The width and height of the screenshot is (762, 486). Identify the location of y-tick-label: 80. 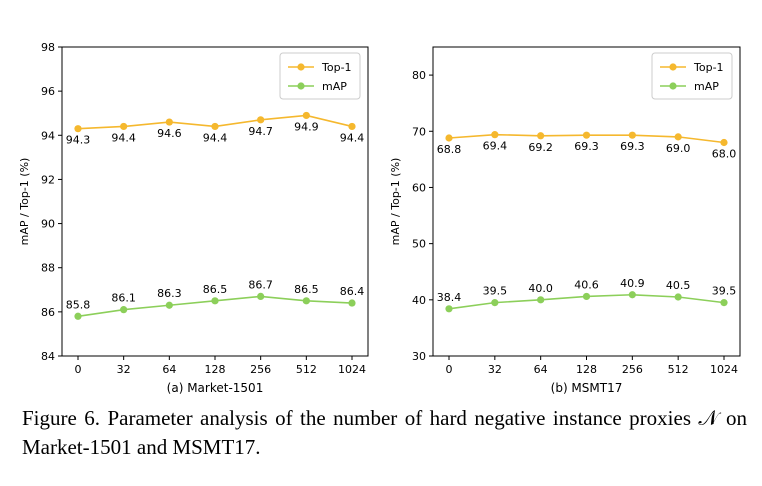
(419, 75).